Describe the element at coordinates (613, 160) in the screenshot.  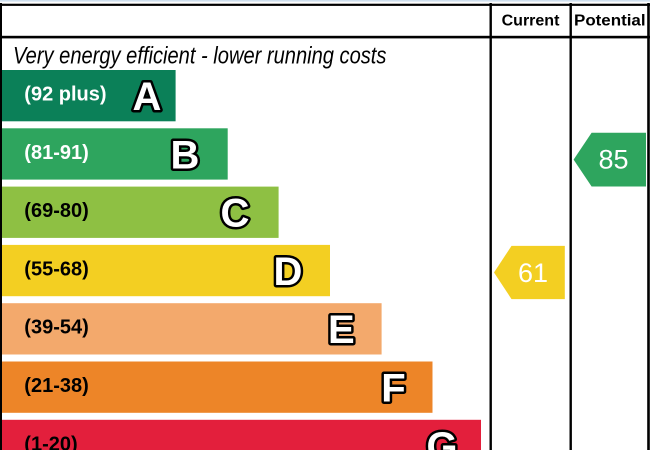
I see `svg-text: 85` at that location.